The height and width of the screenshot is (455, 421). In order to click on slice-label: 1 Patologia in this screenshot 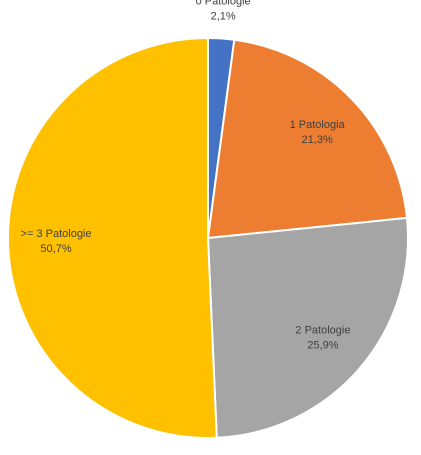, I will do `click(318, 125)`.